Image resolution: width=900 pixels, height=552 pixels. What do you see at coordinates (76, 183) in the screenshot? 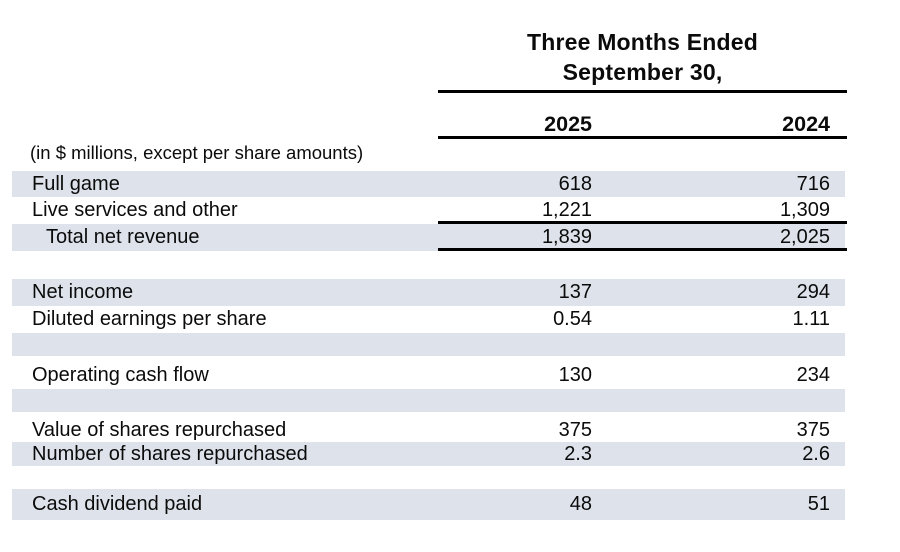
I see `row-label: Full game` at bounding box center [76, 183].